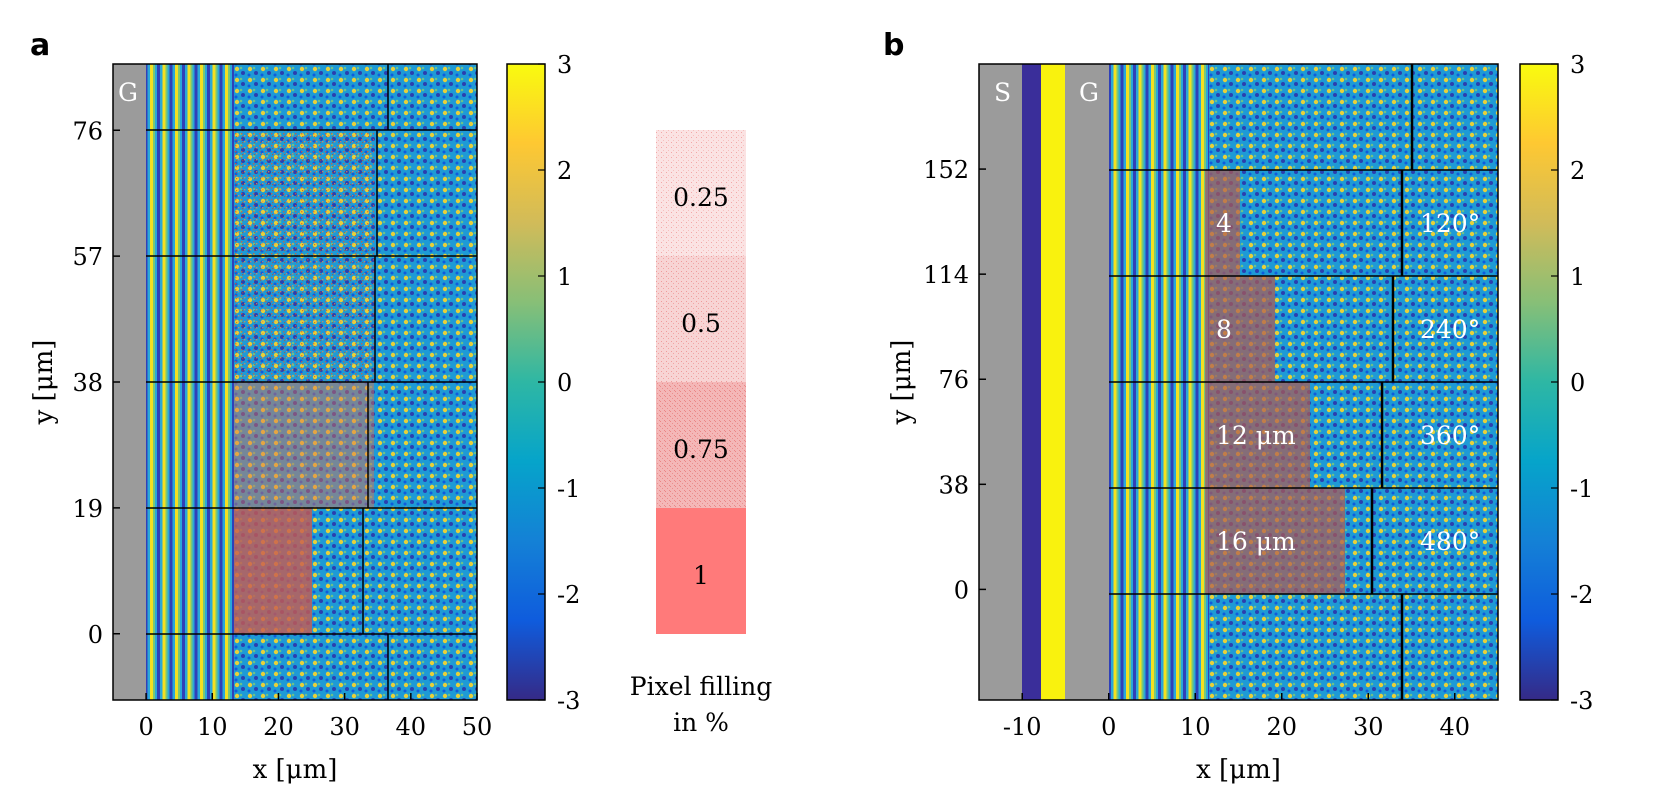  What do you see at coordinates (701, 722) in the screenshot?
I see `fill-legend-title-line2: in %` at bounding box center [701, 722].